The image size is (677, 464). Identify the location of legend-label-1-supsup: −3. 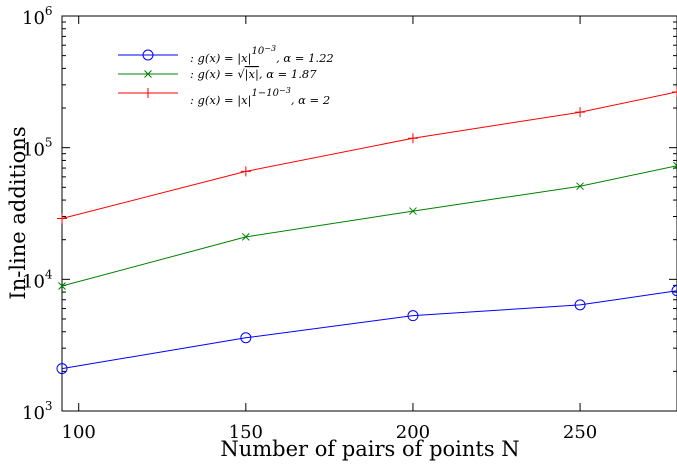
(270, 48).